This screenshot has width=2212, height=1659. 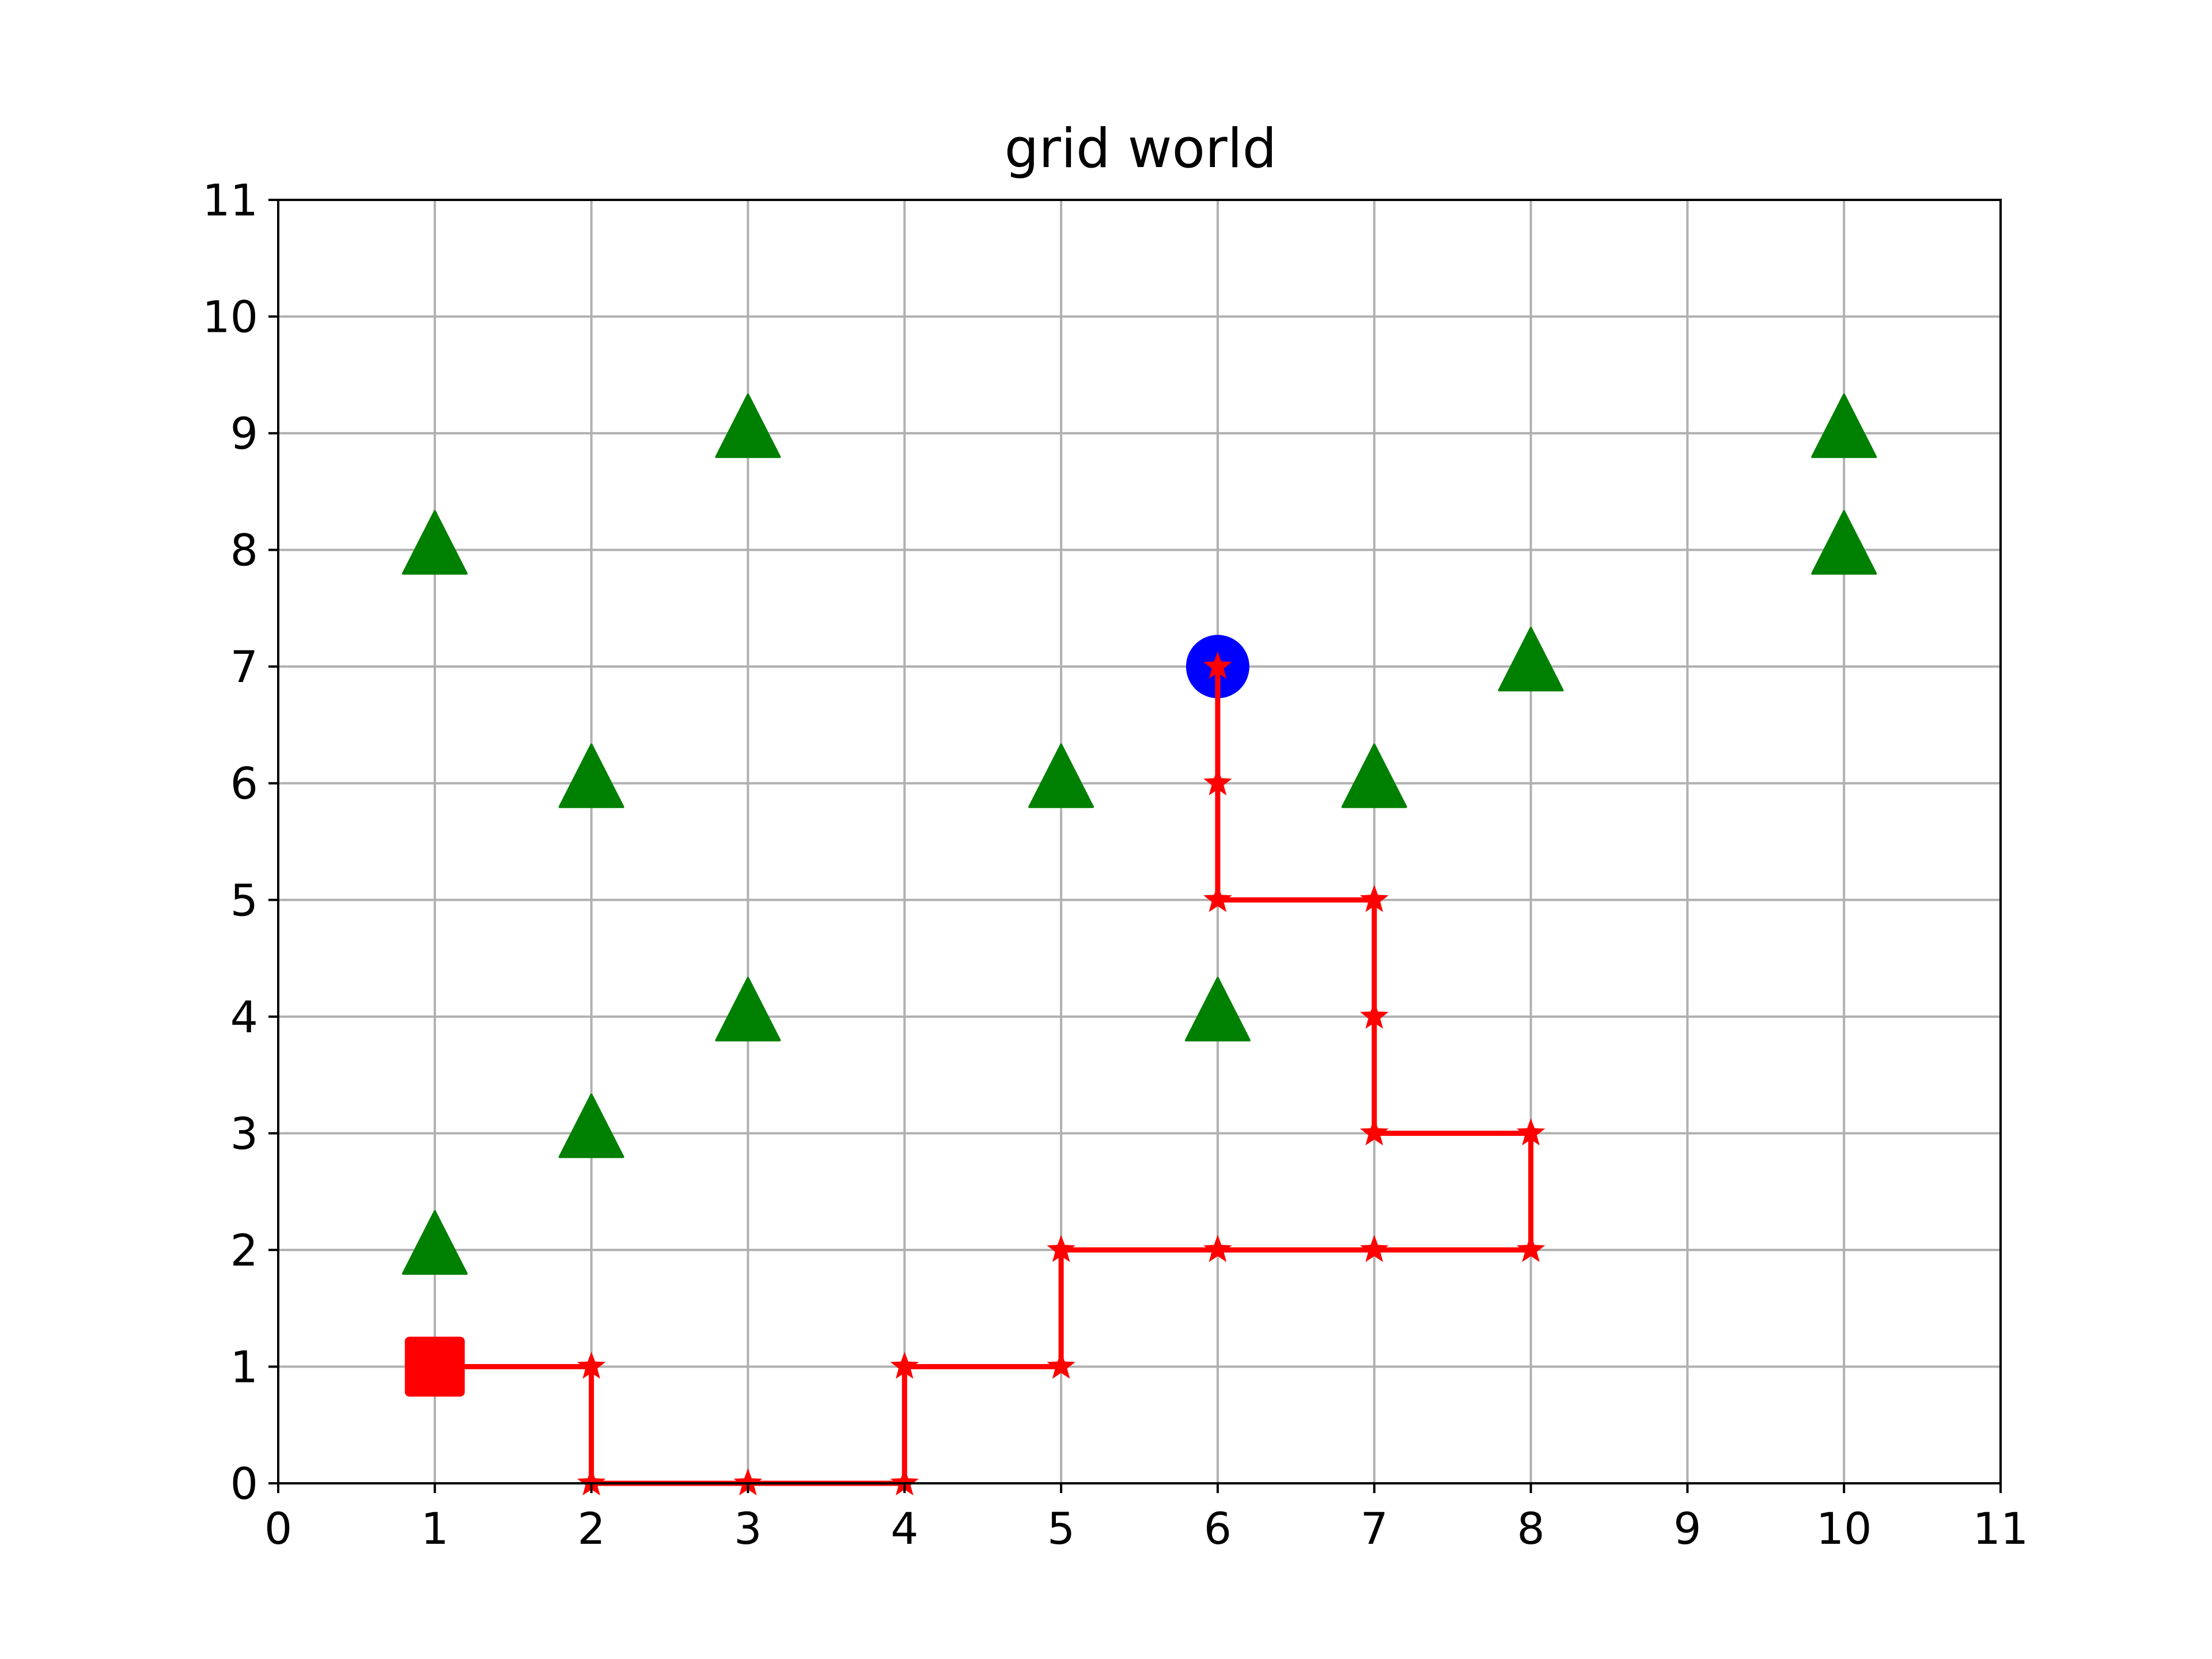 I want to click on y-tick-label-8: 8, so click(x=244, y=550).